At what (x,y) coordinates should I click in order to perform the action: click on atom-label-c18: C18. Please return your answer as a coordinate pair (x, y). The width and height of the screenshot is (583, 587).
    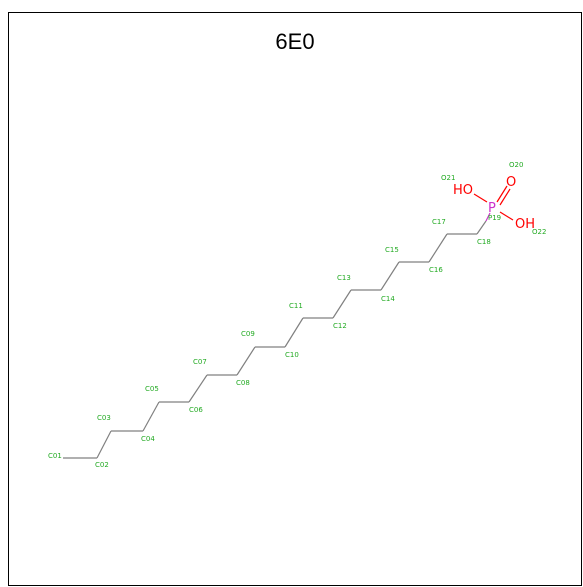
    Looking at the image, I should click on (484, 242).